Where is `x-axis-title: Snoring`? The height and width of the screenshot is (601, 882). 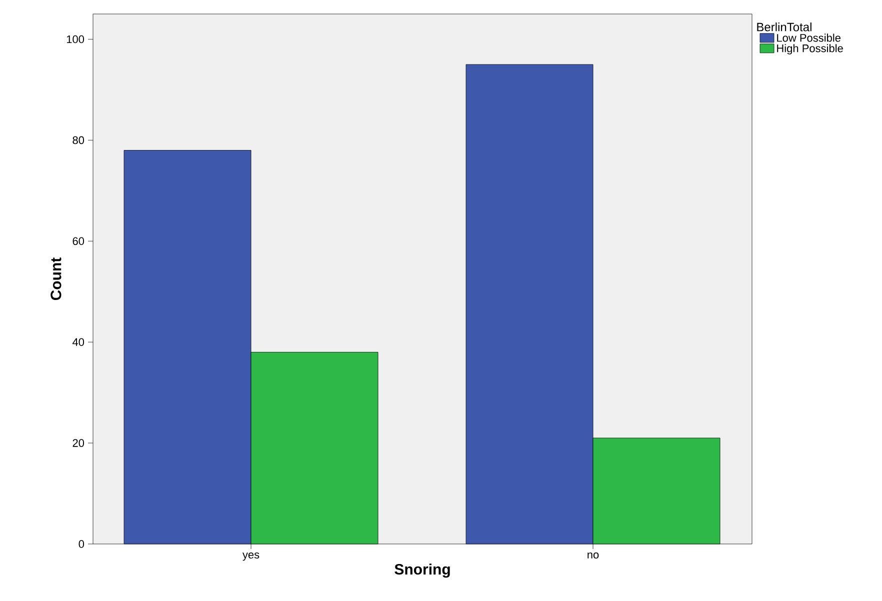
x-axis-title: Snoring is located at coordinates (422, 571).